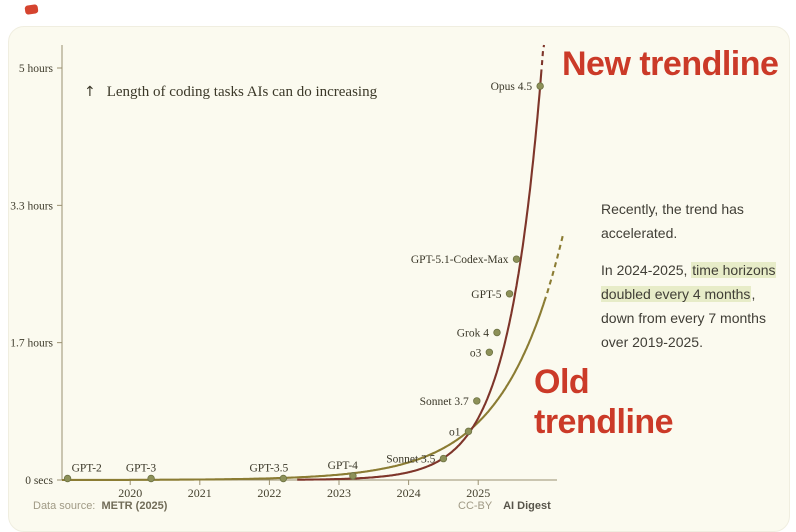 Image resolution: width=796 pixels, height=532 pixels. What do you see at coordinates (31, 206) in the screenshot?
I see `y-axis-tick-label: 3.3 hours` at bounding box center [31, 206].